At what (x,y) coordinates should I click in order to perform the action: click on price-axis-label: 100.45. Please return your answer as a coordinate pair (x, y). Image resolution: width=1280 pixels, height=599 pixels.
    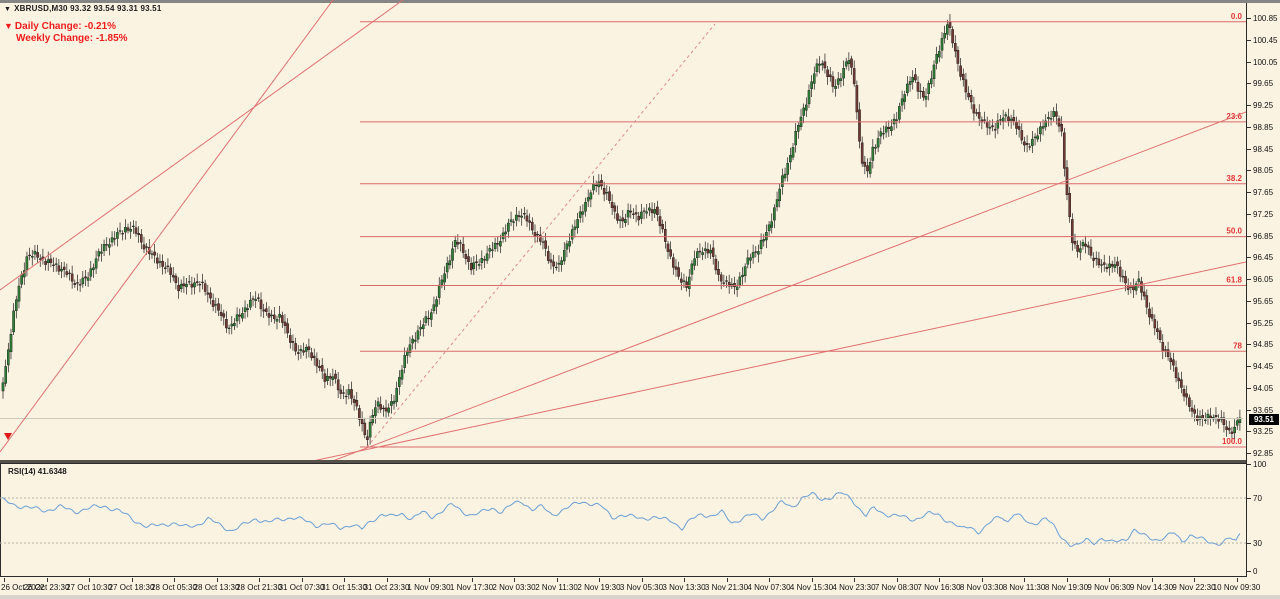
    Looking at the image, I should click on (1265, 40).